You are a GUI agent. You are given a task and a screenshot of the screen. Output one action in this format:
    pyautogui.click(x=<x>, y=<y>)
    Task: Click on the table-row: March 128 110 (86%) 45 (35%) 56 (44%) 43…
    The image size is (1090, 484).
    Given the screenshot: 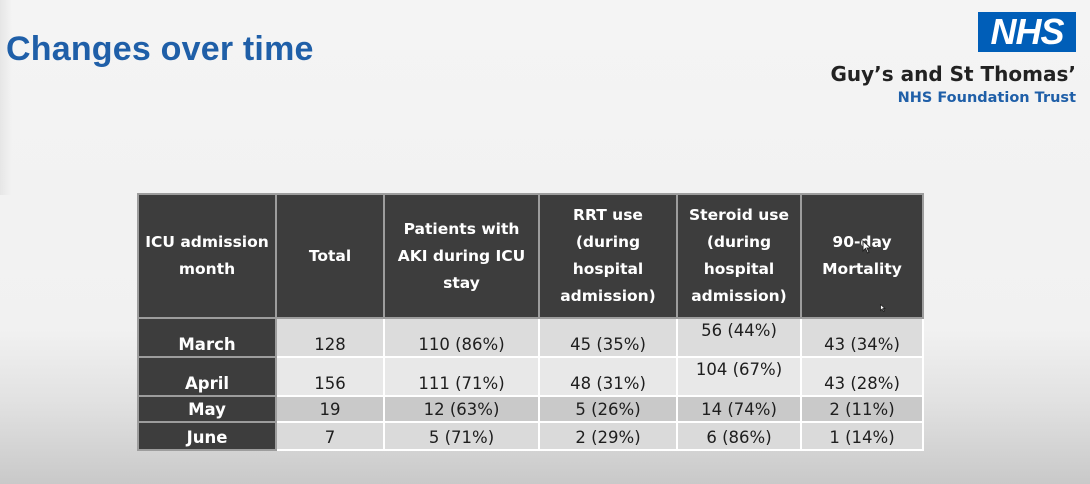 What is the action you would take?
    pyautogui.click(x=530, y=337)
    